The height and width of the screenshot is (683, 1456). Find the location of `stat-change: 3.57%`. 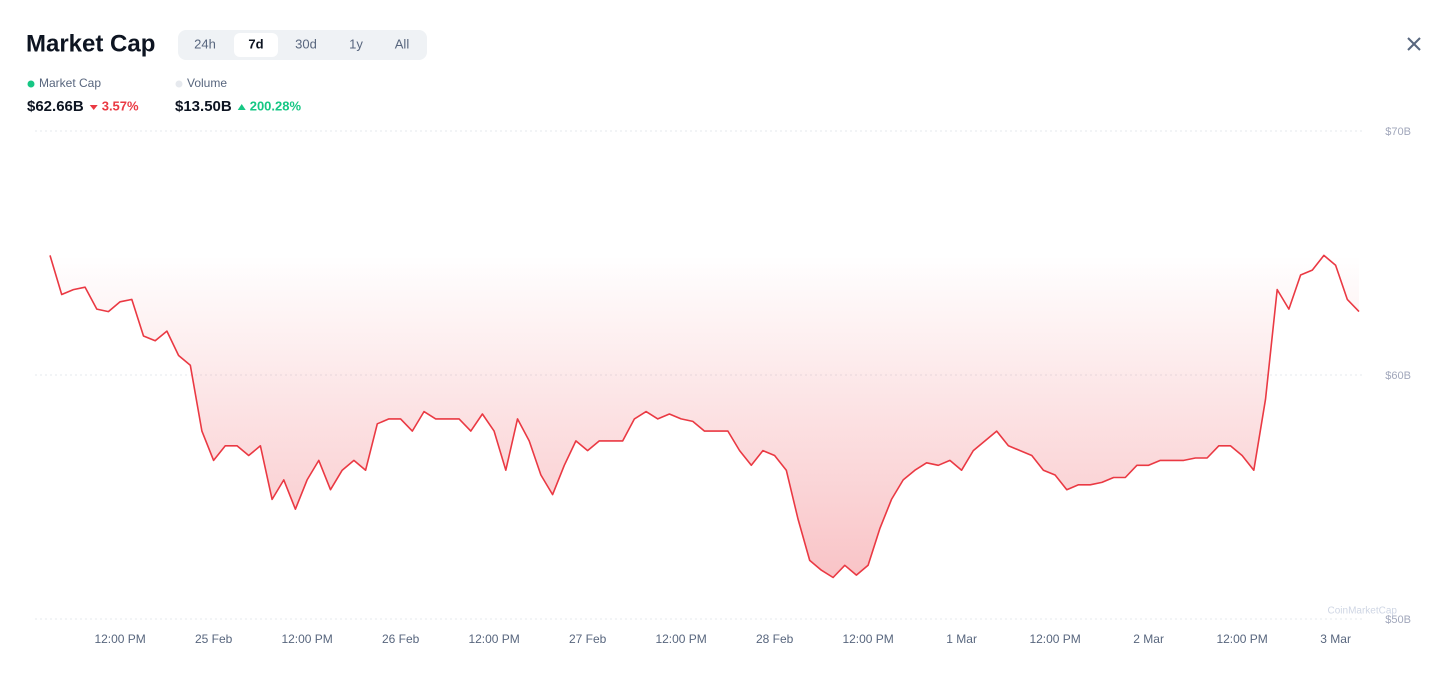

stat-change: 3.57% is located at coordinates (120, 105).